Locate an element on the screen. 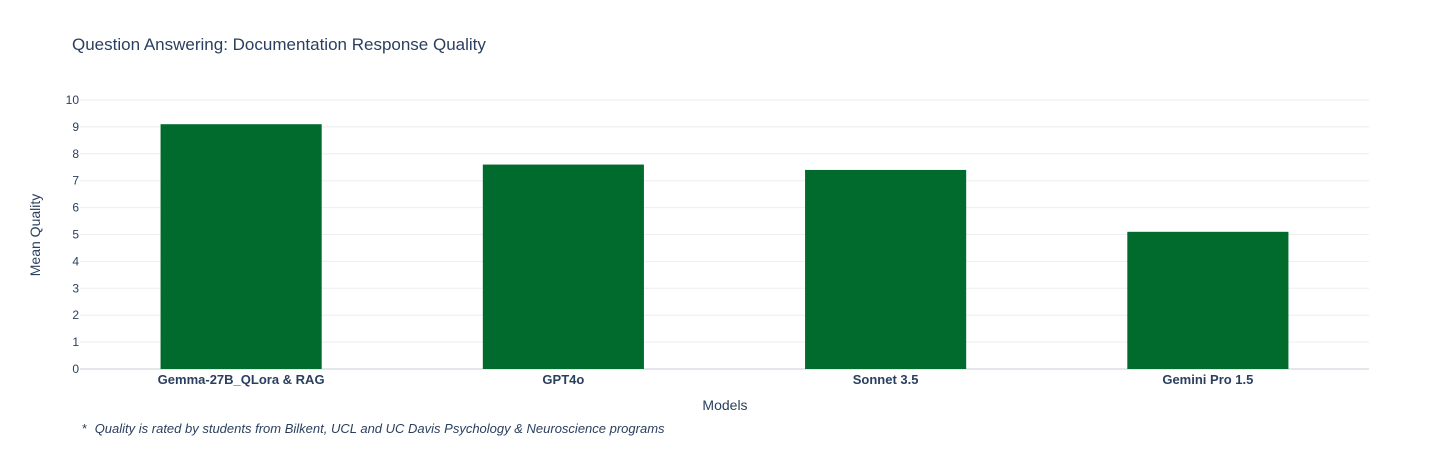 Image resolution: width=1449 pixels, height=450 pixels. y-axis-ticks: 0 1 2 3 4 5 6 7 8 9 10 is located at coordinates (73, 234).